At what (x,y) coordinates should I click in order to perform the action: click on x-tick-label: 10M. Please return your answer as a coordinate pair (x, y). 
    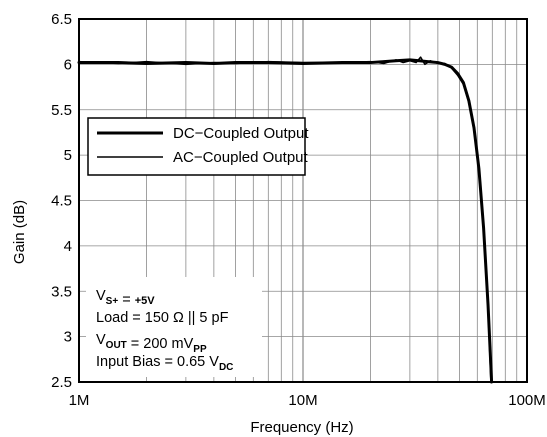
    Looking at the image, I should click on (302, 400).